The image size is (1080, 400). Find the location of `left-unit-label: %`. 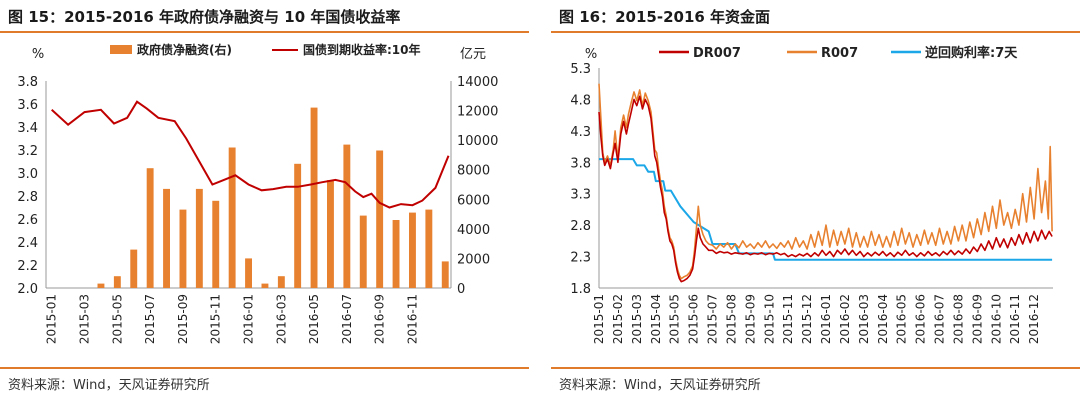

left-unit-label: % is located at coordinates (38, 54).